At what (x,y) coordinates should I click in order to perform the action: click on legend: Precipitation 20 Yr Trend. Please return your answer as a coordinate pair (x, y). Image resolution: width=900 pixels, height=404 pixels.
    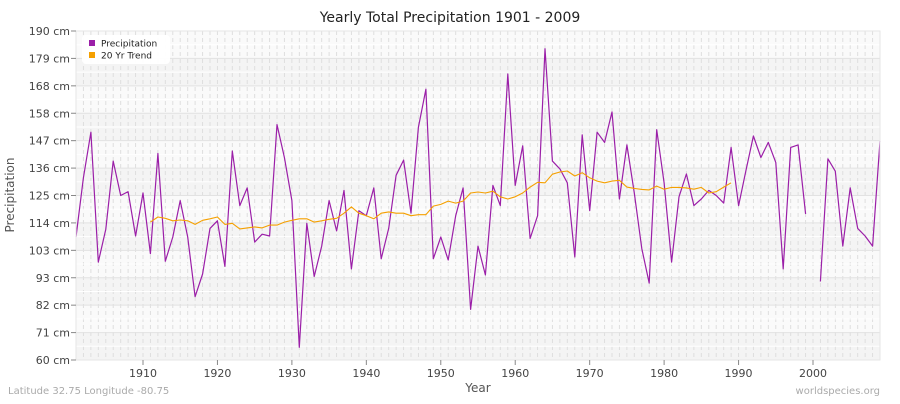
    Looking at the image, I should click on (126, 49).